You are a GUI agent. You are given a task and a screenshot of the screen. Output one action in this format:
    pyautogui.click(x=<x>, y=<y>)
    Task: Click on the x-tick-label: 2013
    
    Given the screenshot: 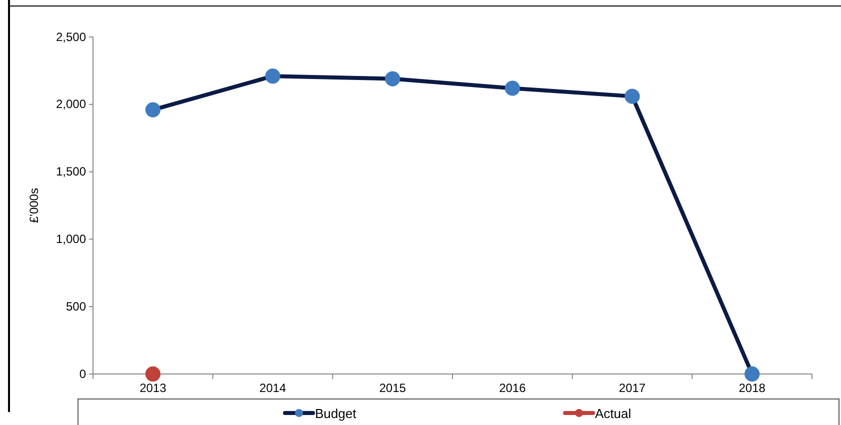 What is the action you would take?
    pyautogui.click(x=153, y=388)
    